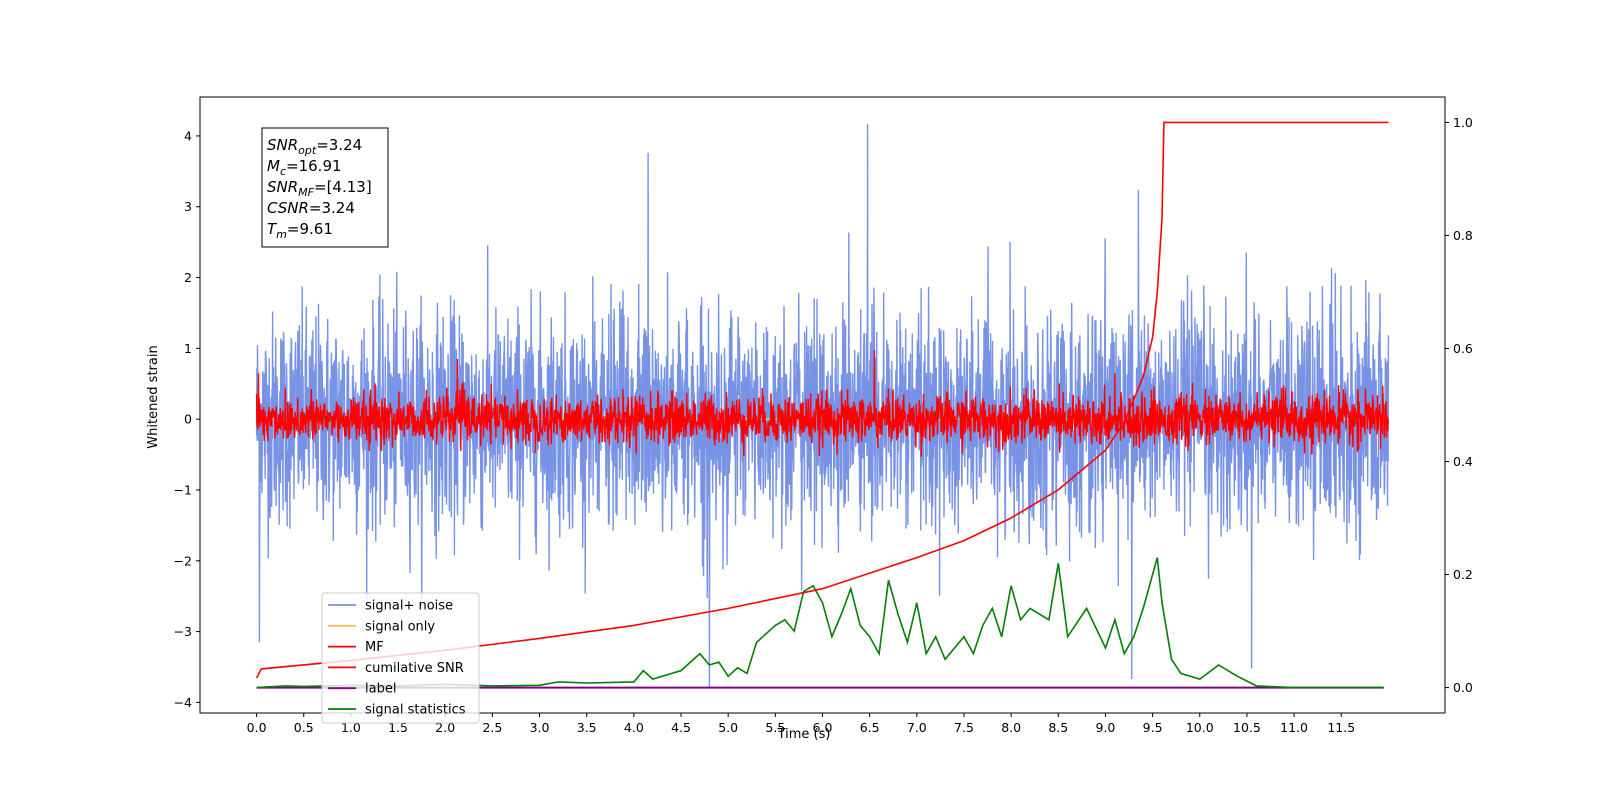 The height and width of the screenshot is (800, 1600). What do you see at coordinates (870, 727) in the screenshot?
I see `x-tick-label: 6.5` at bounding box center [870, 727].